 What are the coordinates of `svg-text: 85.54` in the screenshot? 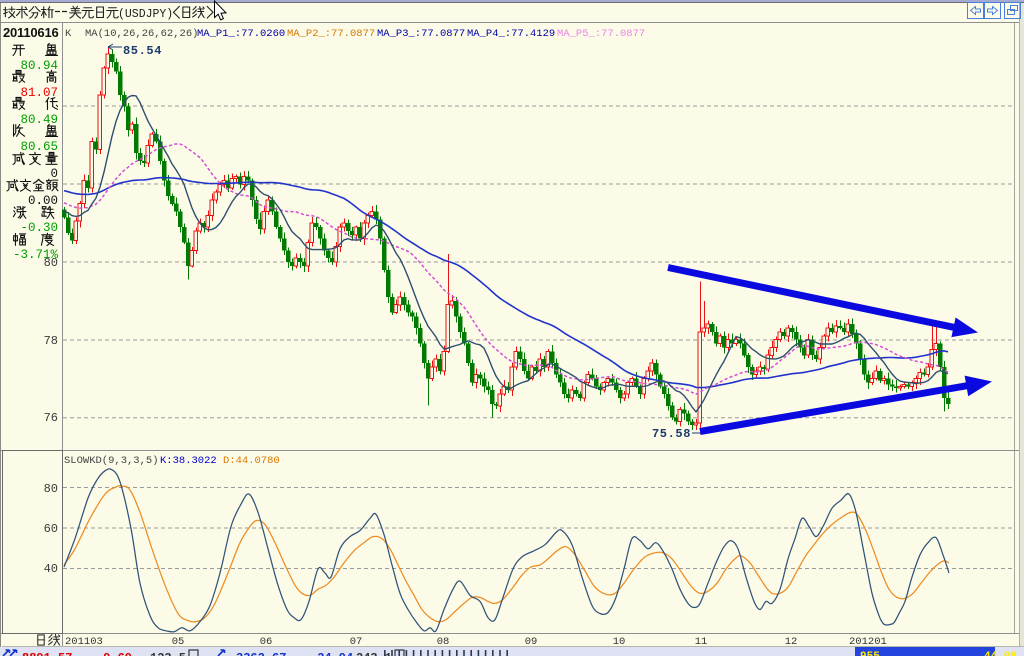 It's located at (142, 51).